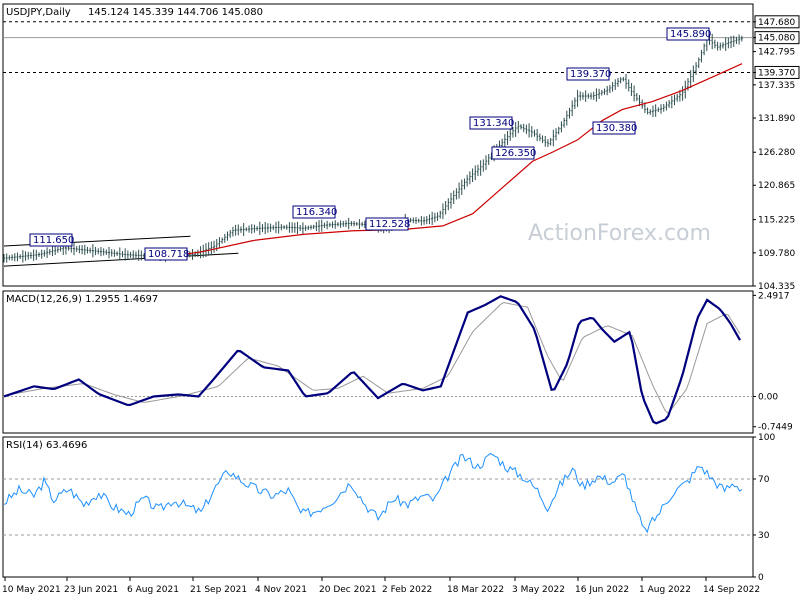 The image size is (800, 600). I want to click on rsi-tick-label: 30, so click(764, 536).